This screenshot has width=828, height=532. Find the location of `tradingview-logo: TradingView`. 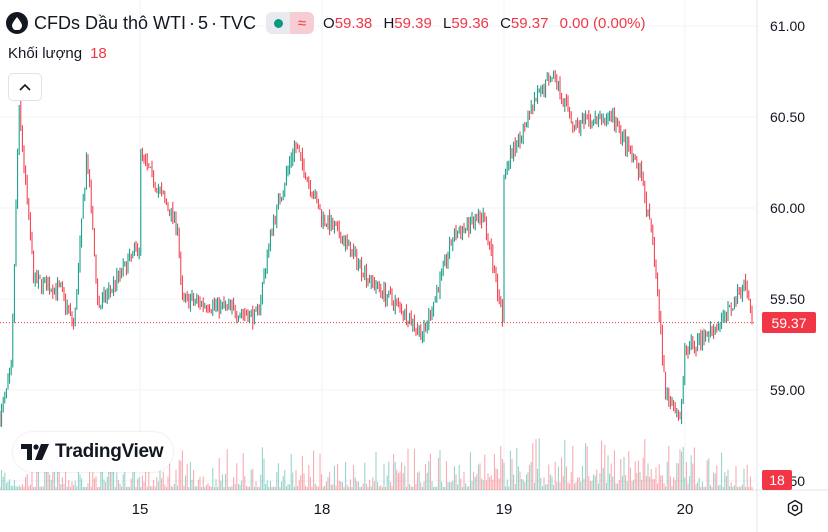

tradingview-logo: TradingView is located at coordinates (93, 452).